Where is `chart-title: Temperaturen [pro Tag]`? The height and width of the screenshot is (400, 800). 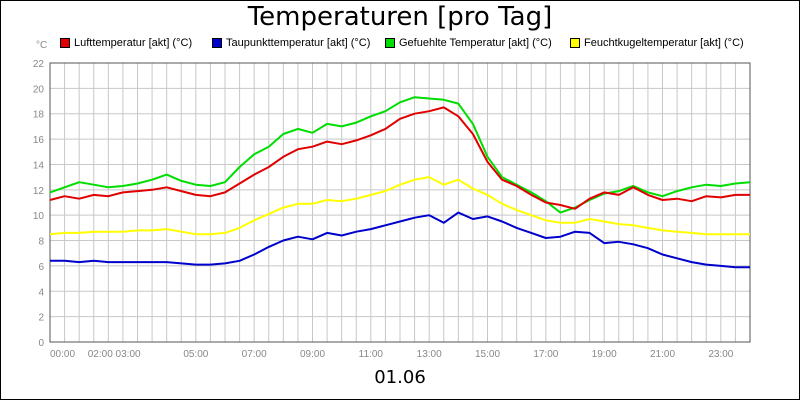
chart-title: Temperaturen [pro Tag] is located at coordinates (400, 17).